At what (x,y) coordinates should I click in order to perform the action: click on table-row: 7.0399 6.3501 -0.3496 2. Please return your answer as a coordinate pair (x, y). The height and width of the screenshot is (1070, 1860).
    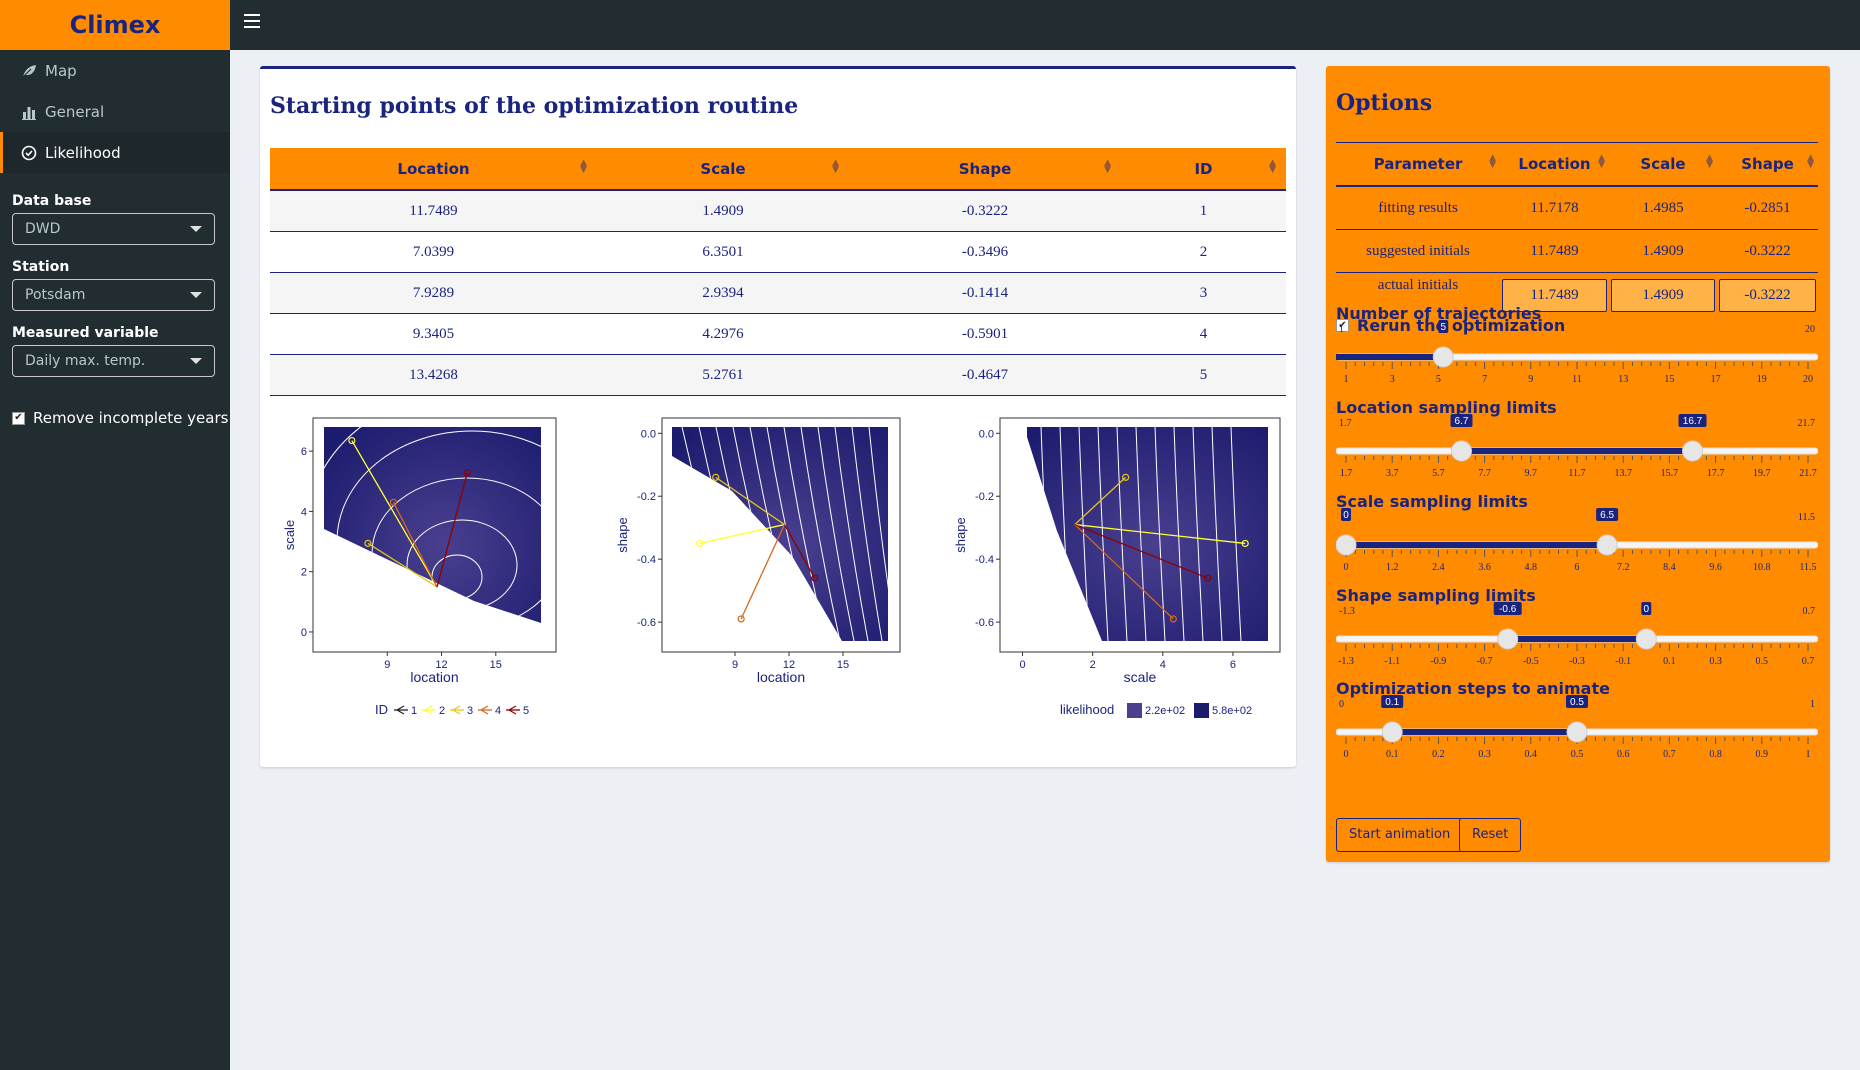
    Looking at the image, I should click on (778, 252).